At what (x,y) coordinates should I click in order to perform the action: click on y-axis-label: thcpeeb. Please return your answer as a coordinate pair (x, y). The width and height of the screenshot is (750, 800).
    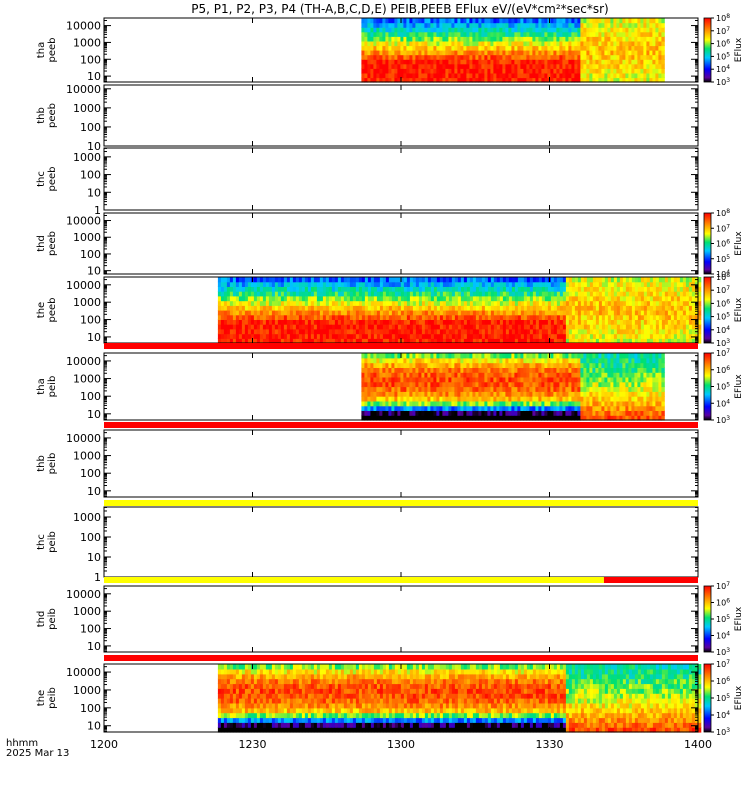
    Looking at the image, I should click on (47, 179).